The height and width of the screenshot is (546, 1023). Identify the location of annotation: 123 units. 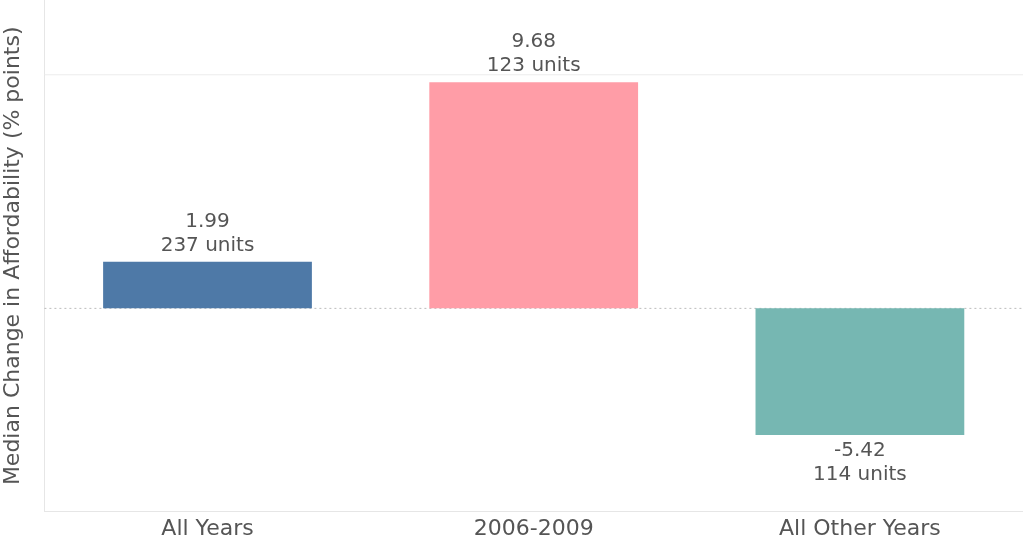
(533, 64).